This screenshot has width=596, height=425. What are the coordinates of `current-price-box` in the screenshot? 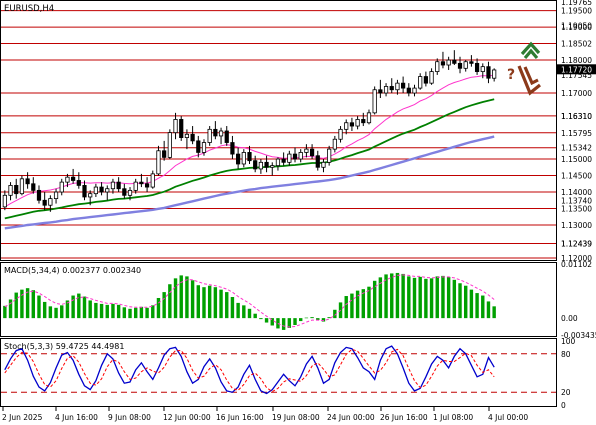 It's located at (576, 69).